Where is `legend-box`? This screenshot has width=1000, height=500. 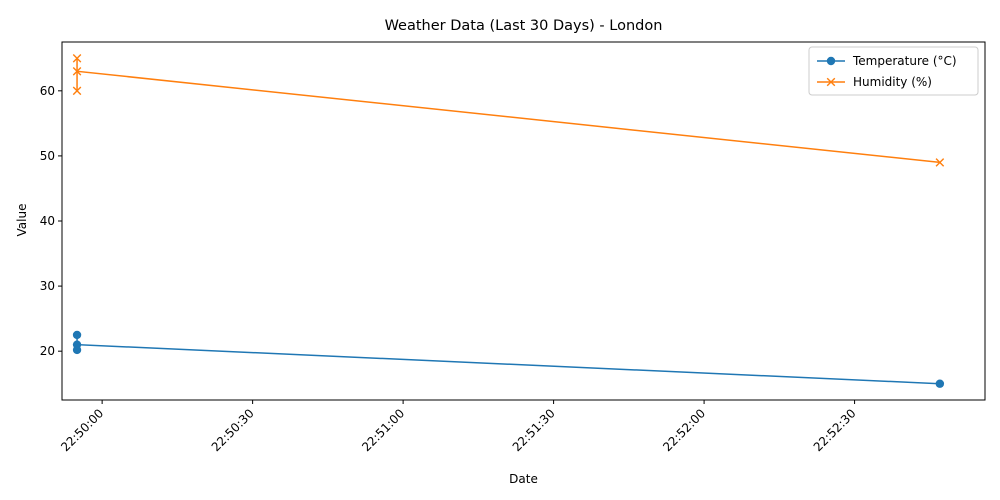 legend-box is located at coordinates (893, 71).